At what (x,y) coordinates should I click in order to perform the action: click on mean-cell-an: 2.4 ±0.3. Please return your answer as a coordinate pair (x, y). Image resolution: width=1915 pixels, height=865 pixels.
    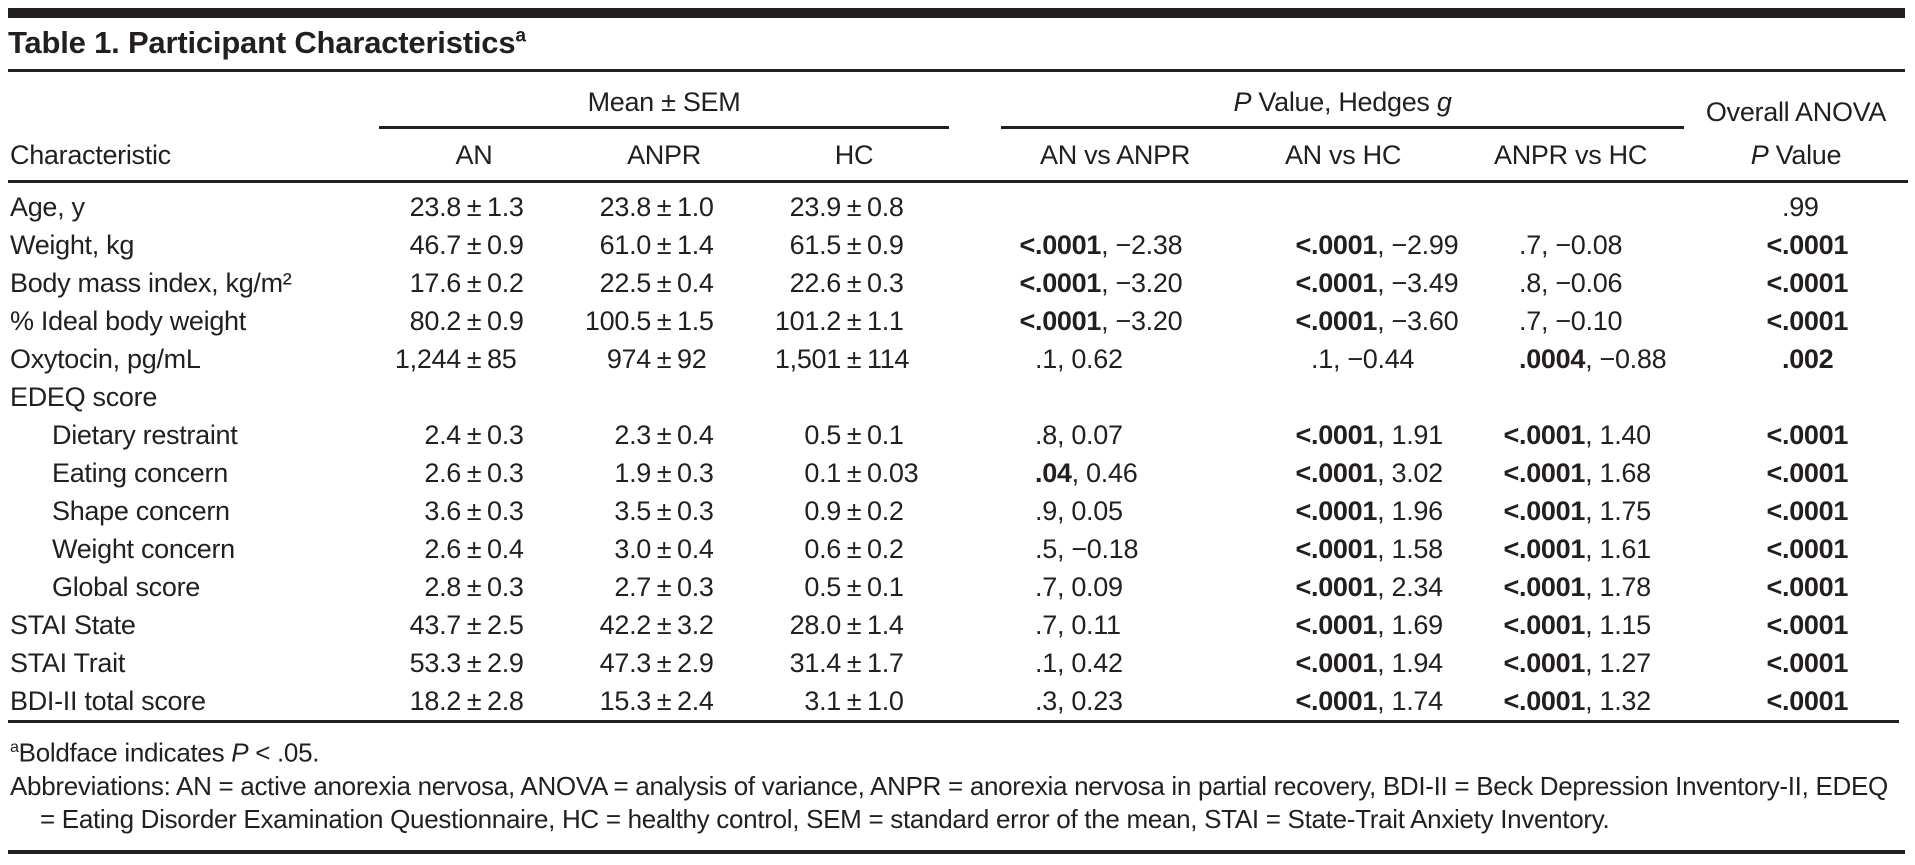
    Looking at the image, I should click on (474, 434).